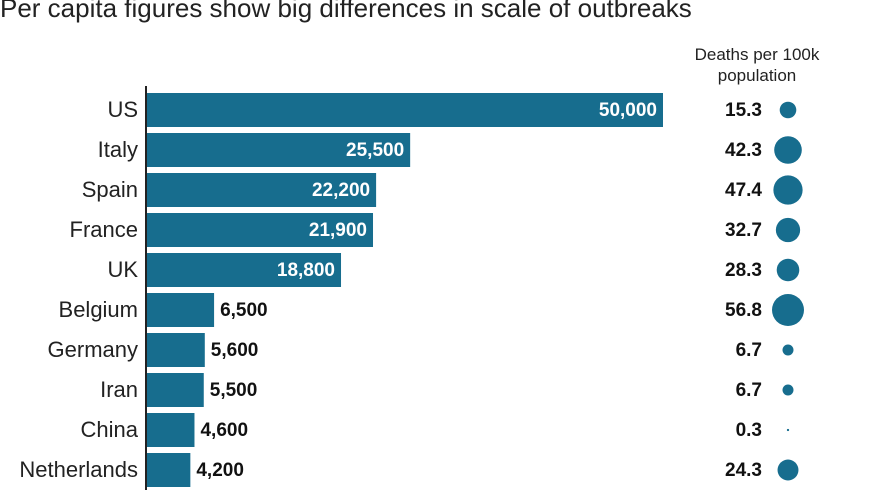 Image resolution: width=870 pixels, height=490 pixels. I want to click on category-label: Germany, so click(93, 349).